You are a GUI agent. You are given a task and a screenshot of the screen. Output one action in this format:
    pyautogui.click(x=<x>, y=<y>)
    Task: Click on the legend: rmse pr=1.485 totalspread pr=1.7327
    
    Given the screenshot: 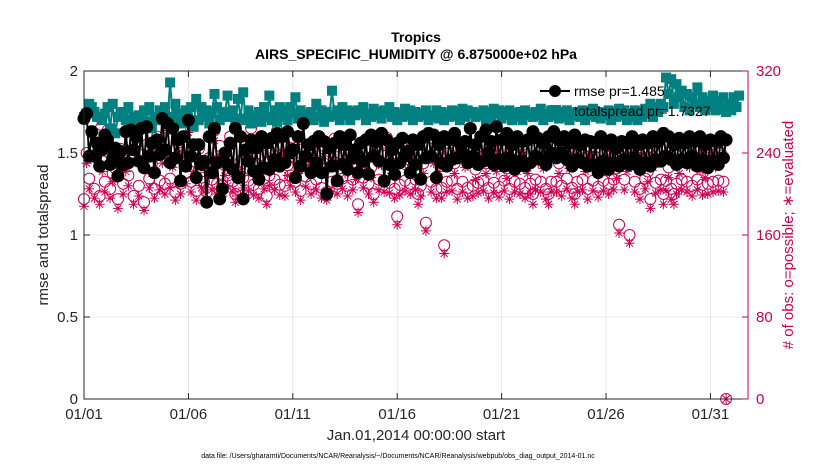 What is the action you would take?
    pyautogui.click(x=625, y=101)
    